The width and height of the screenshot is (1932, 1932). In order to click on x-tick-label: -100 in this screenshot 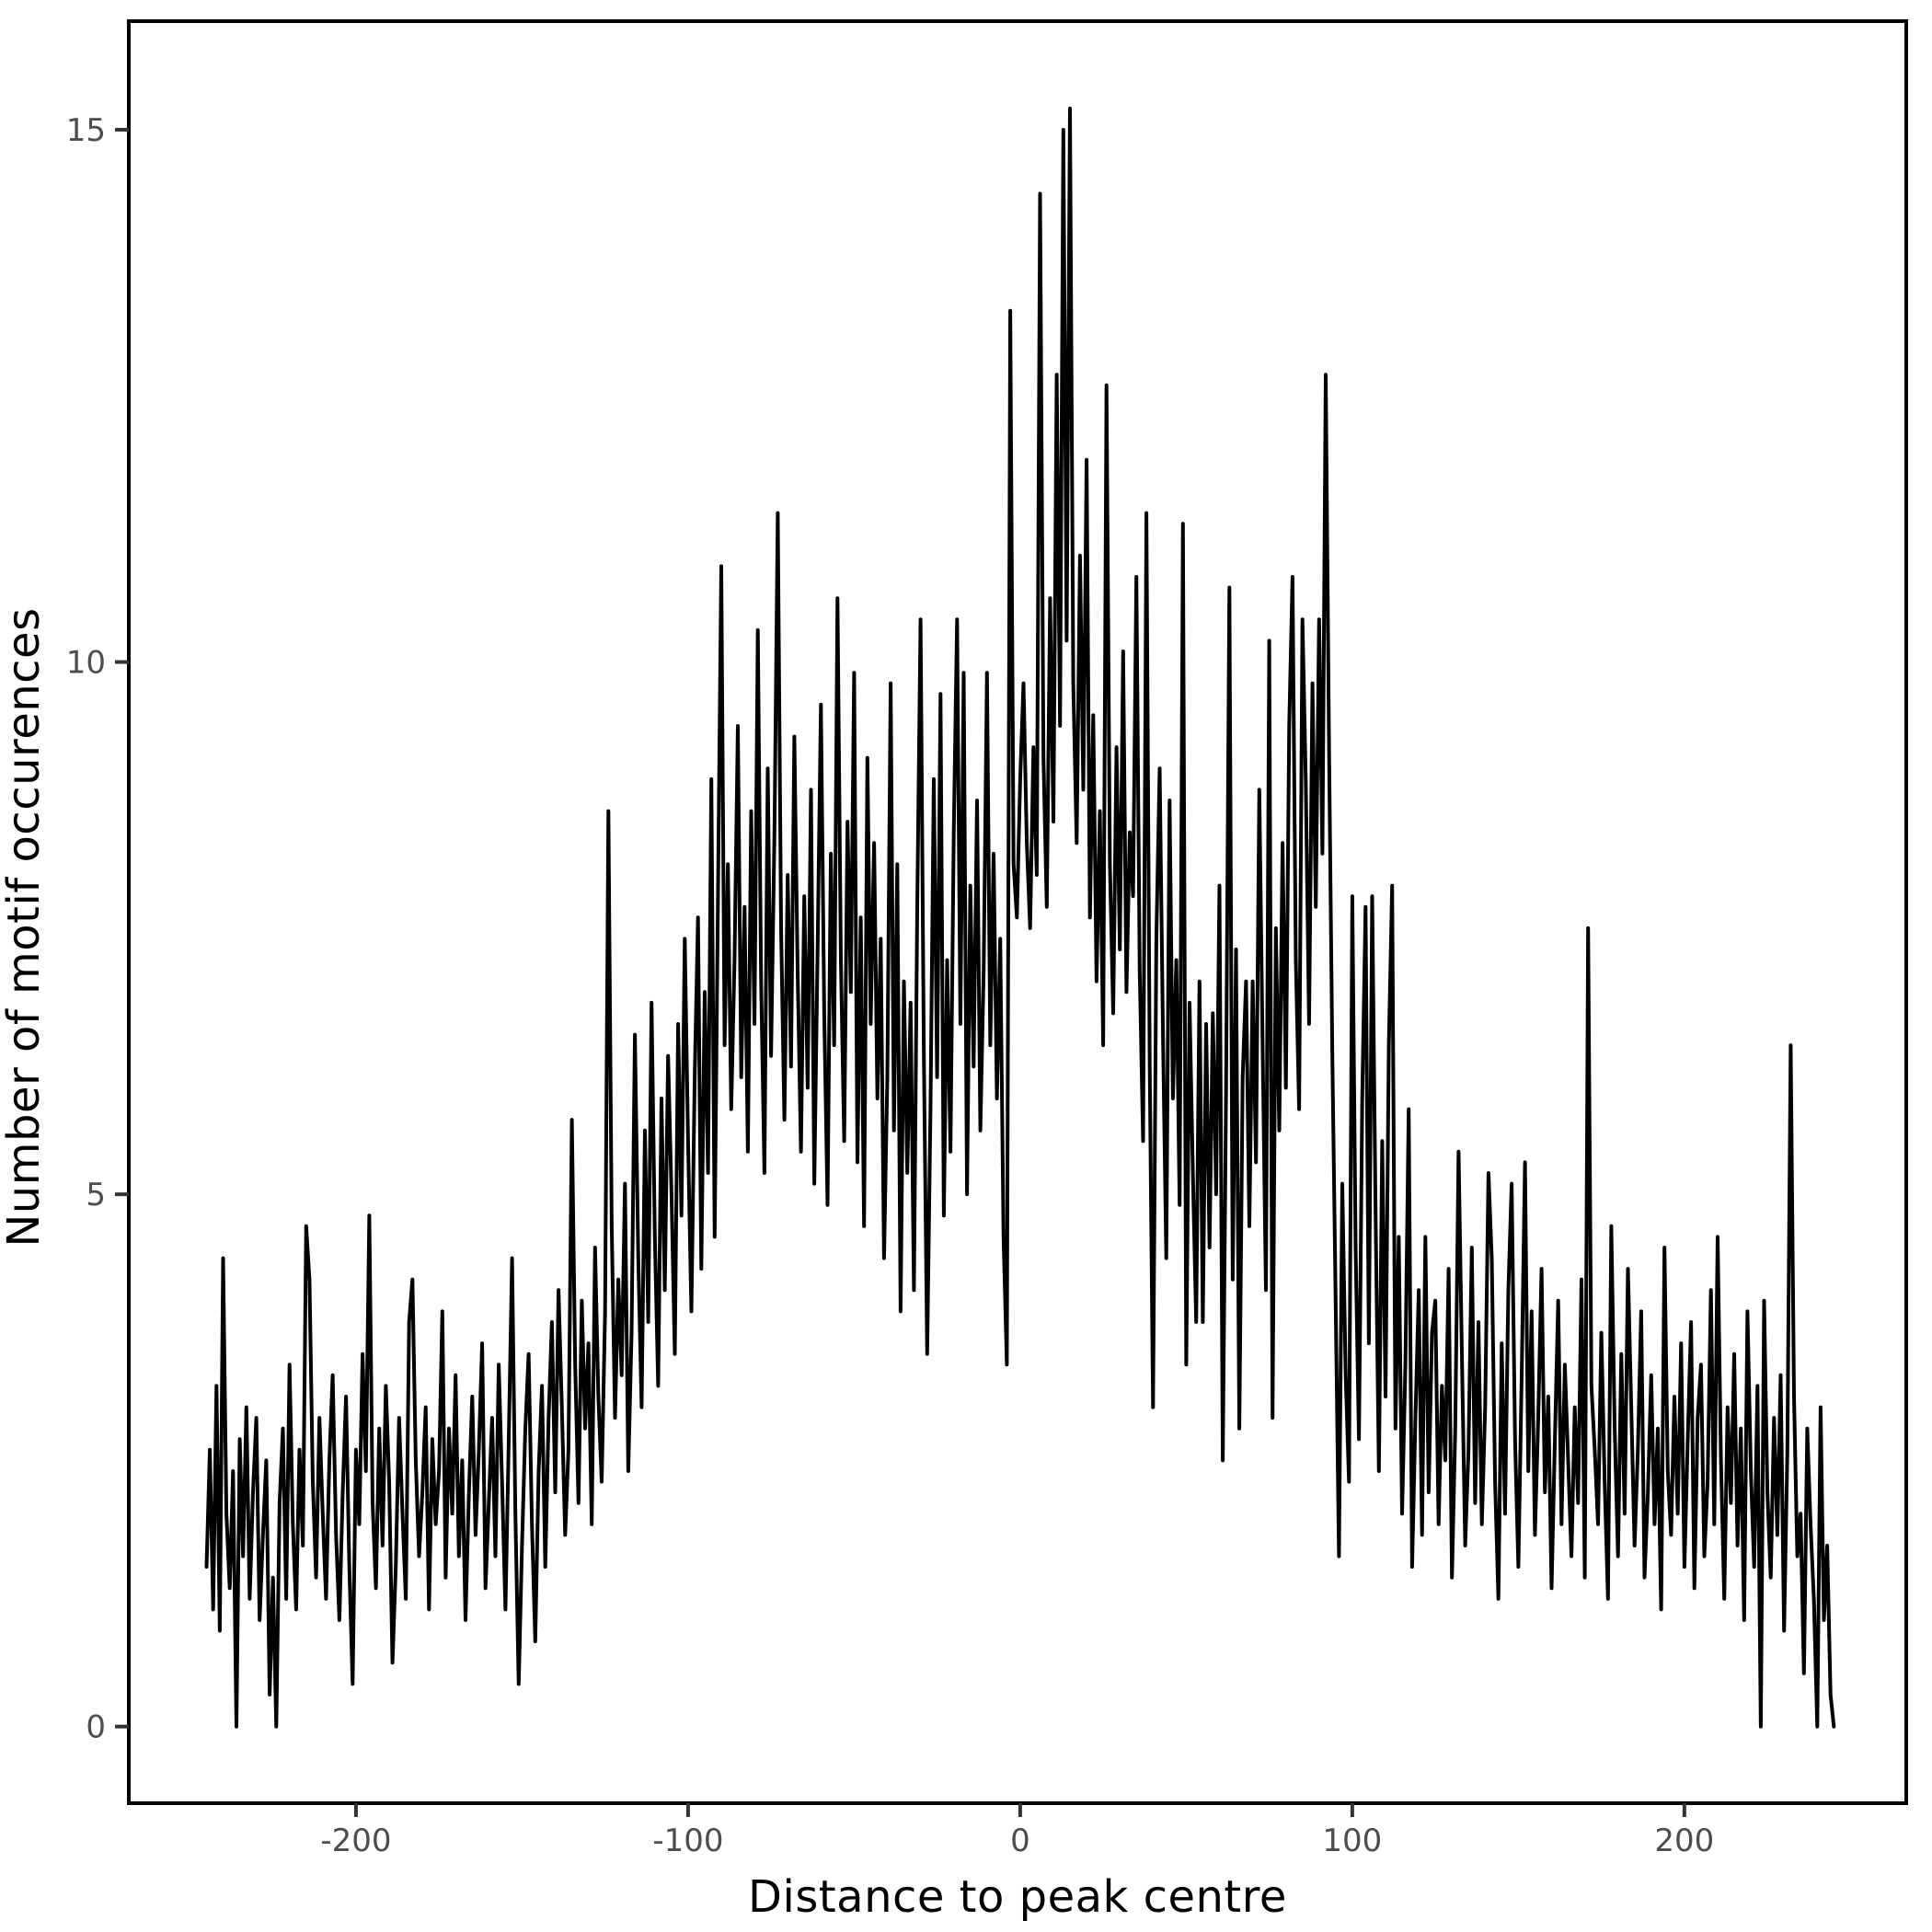, I will do `click(687, 1841)`.